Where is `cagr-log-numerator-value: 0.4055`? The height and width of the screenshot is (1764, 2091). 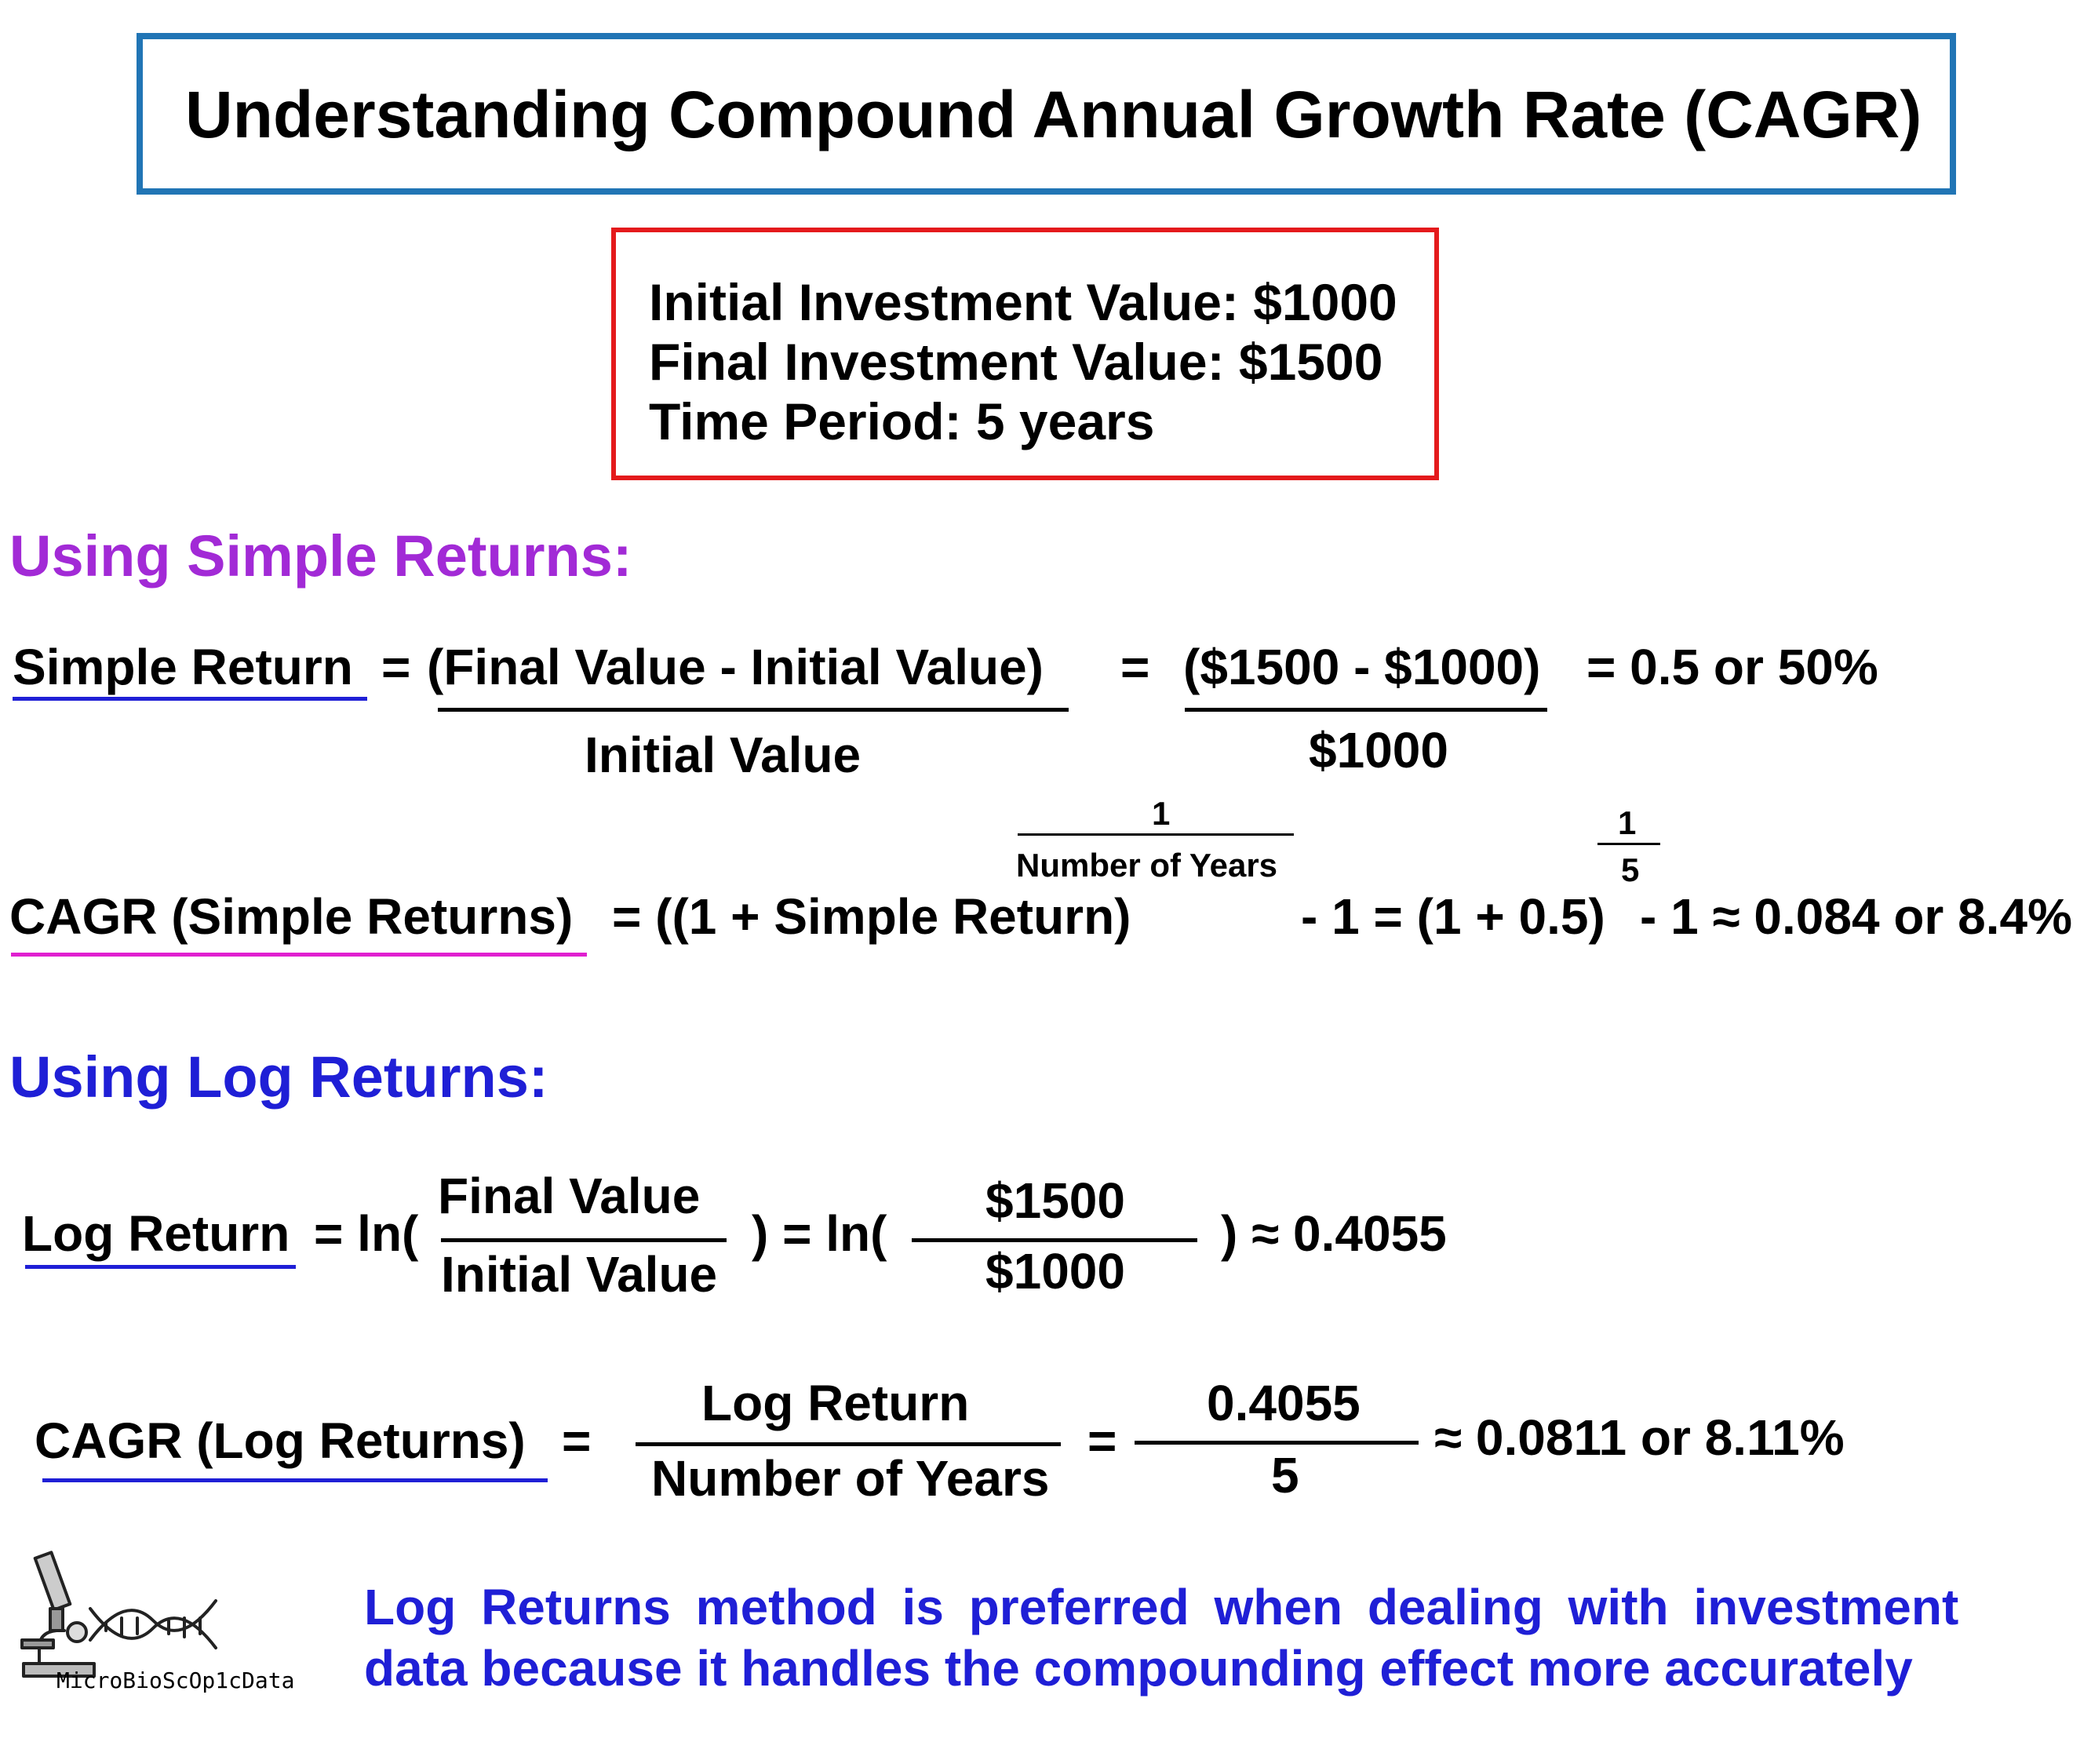
cagr-log-numerator-value: 0.4055 is located at coordinates (1284, 1403).